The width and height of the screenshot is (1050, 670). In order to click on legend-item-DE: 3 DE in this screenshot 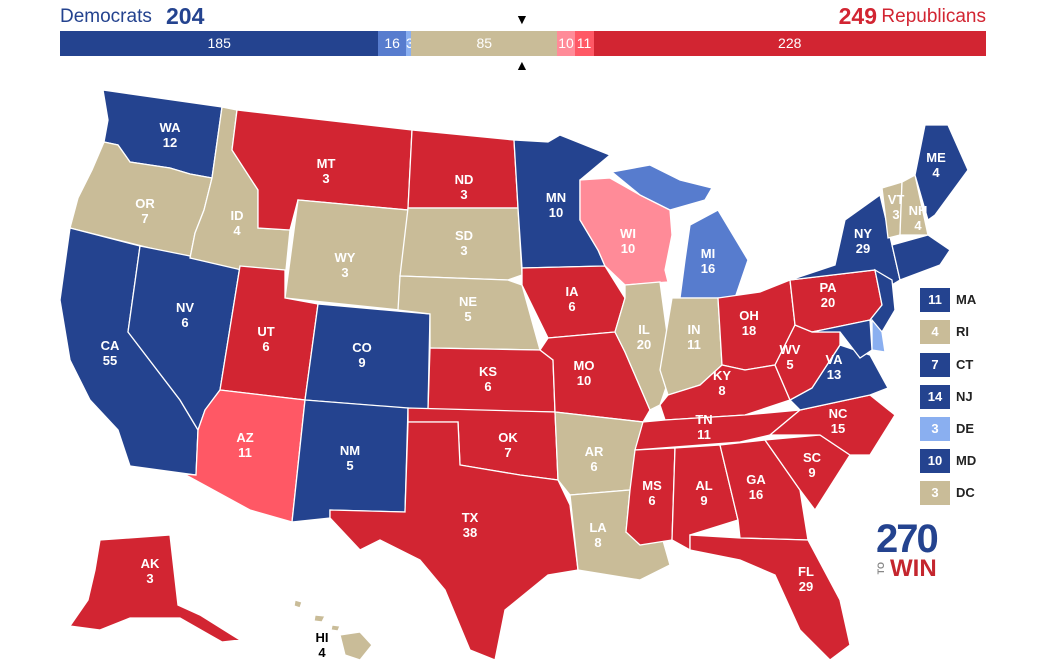, I will do `click(970, 430)`.